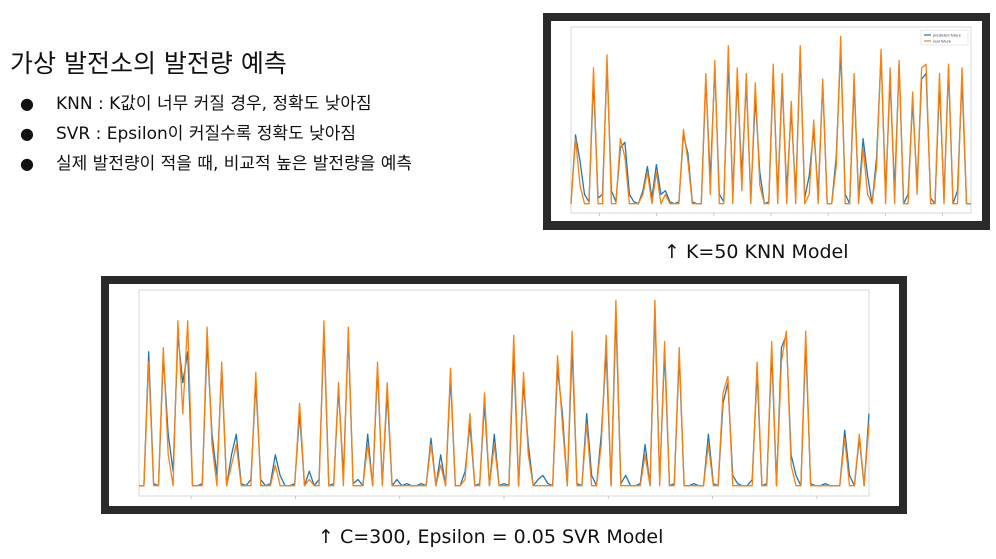  I want to click on bullet-text: KNN : K값이 너무 커질 경우, 정확도 낮아짐, so click(214, 104).